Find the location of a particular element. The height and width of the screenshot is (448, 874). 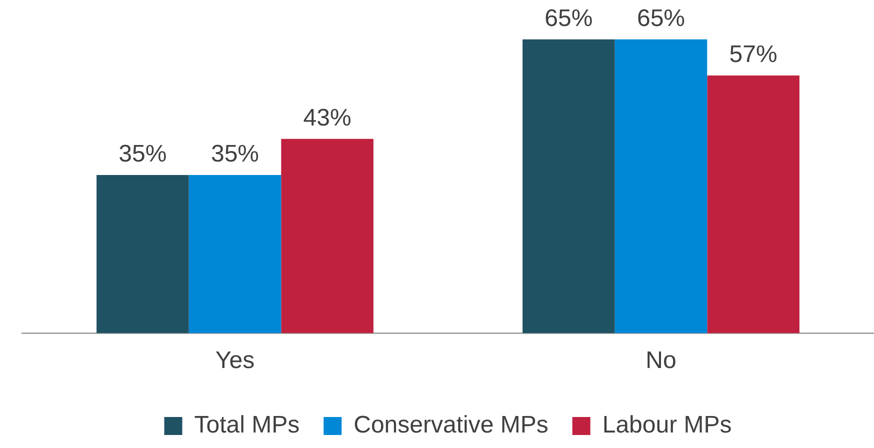

legend-label: Conservative MPs is located at coordinates (451, 425).